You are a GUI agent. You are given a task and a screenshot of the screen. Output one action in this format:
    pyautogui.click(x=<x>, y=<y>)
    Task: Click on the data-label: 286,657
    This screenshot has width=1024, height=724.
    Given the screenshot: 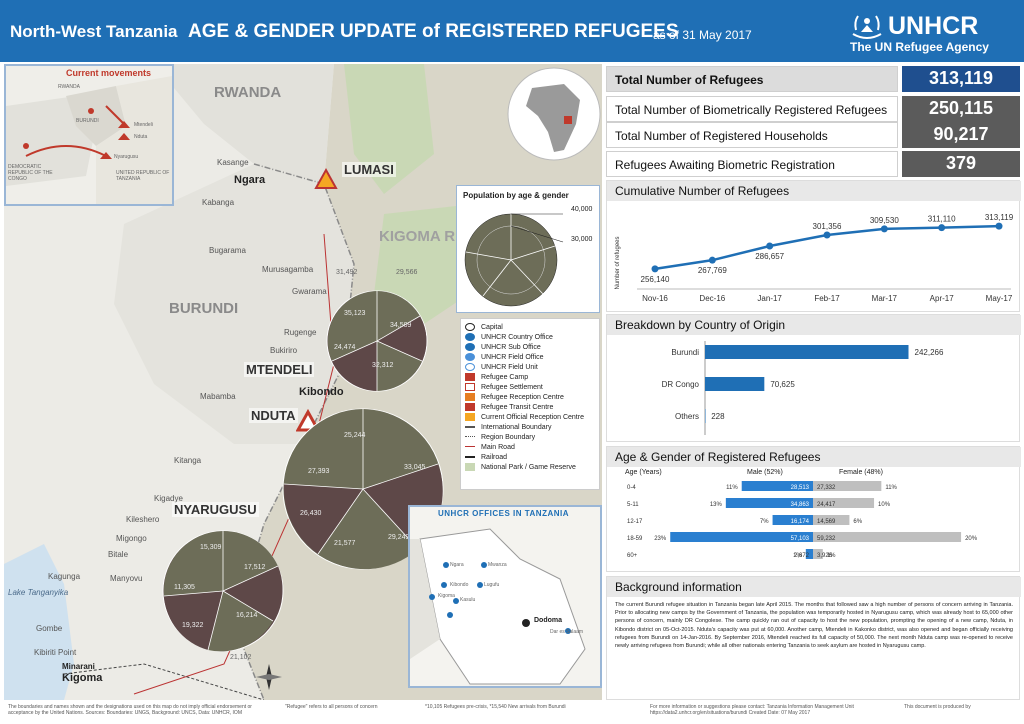 What is the action you would take?
    pyautogui.click(x=769, y=256)
    